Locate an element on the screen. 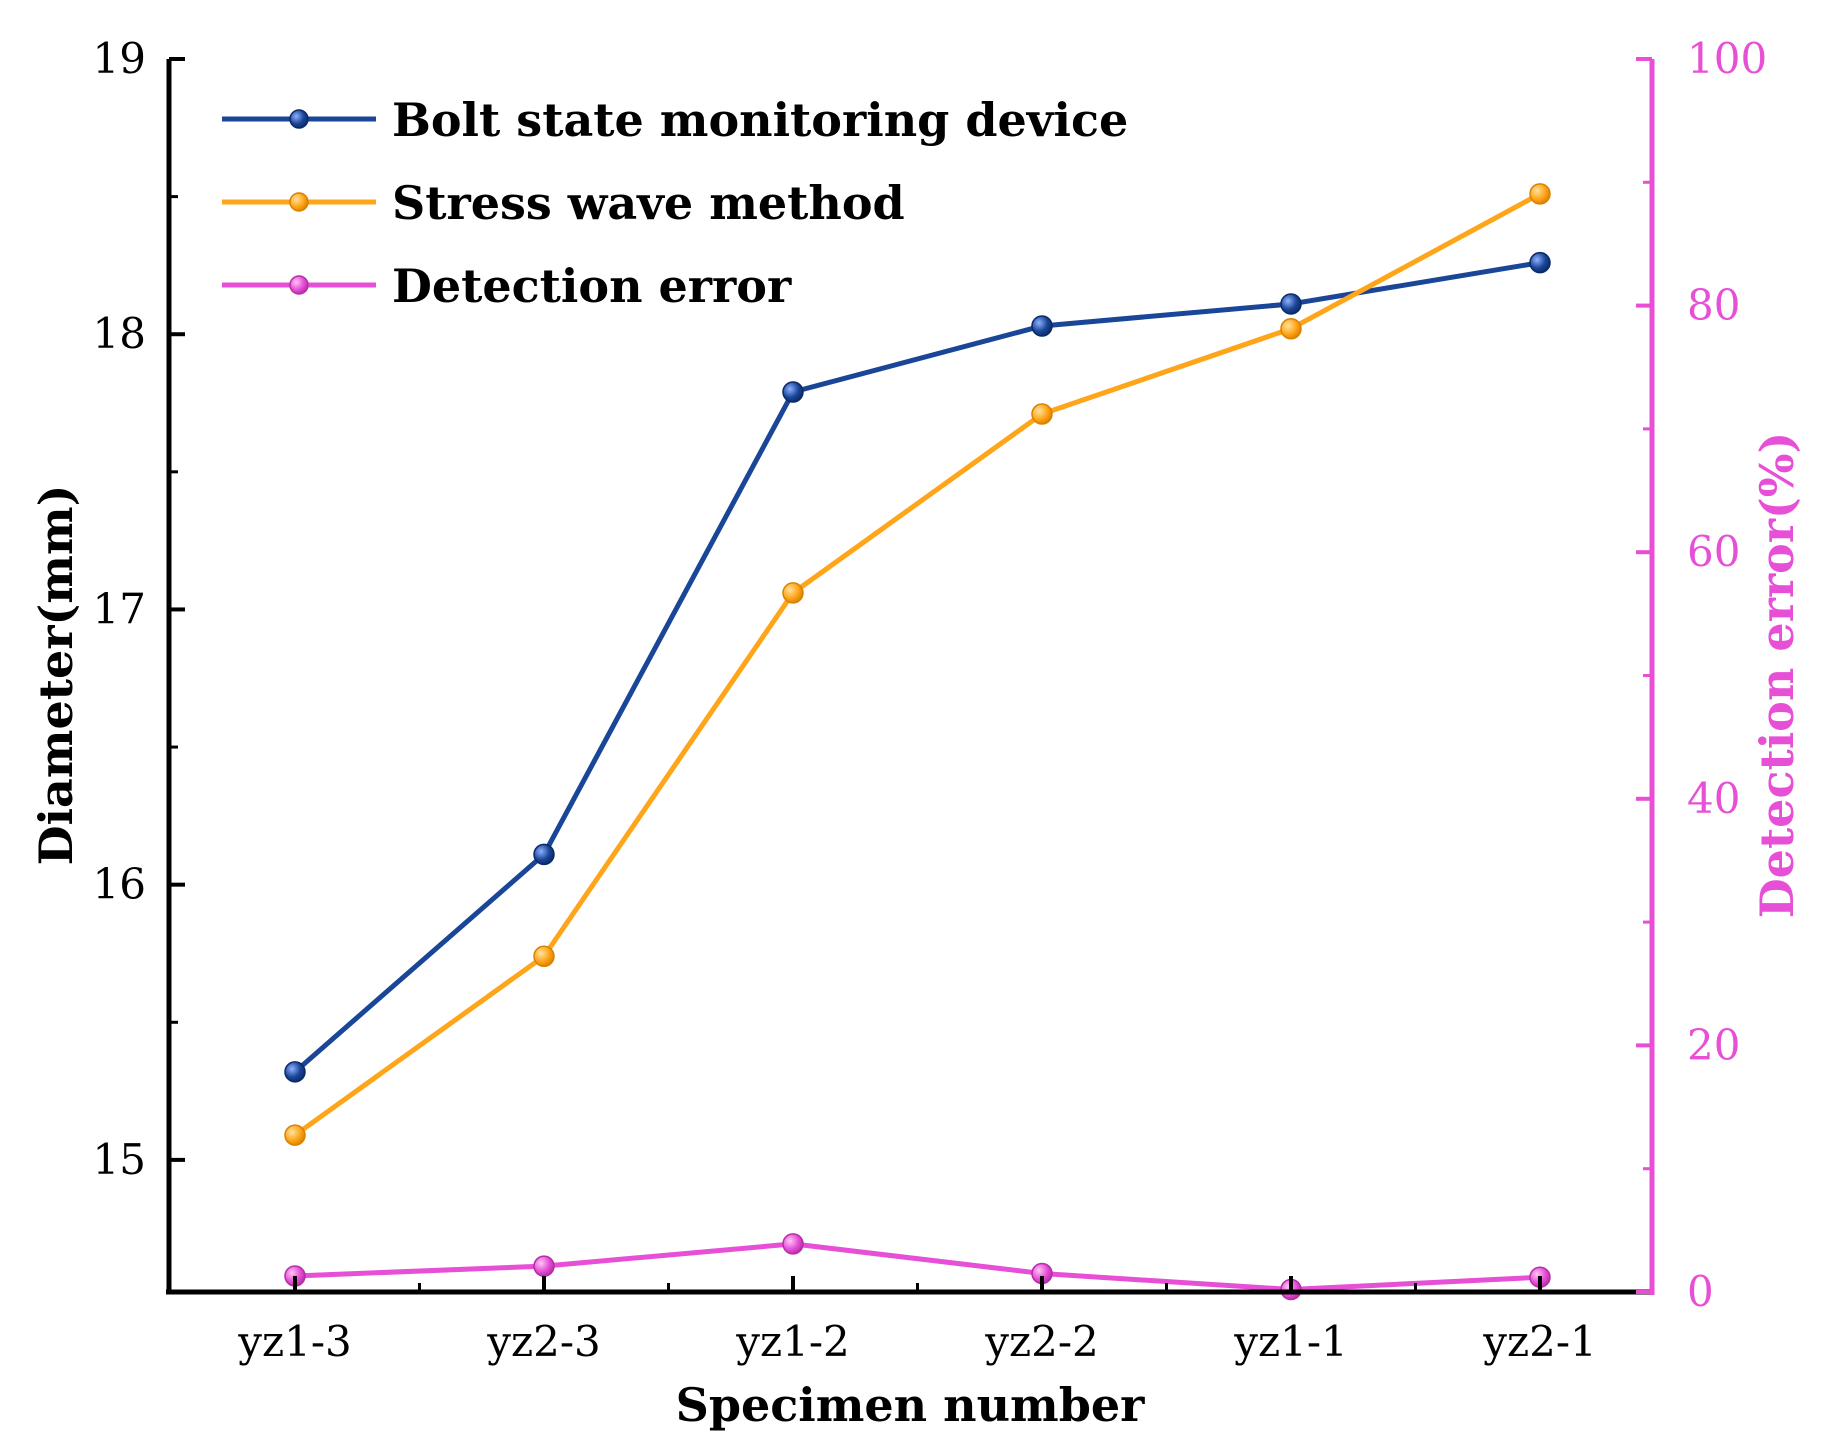 The image size is (1827, 1456). left-ticks: 15 16 17 18 19 is located at coordinates (139, 609).